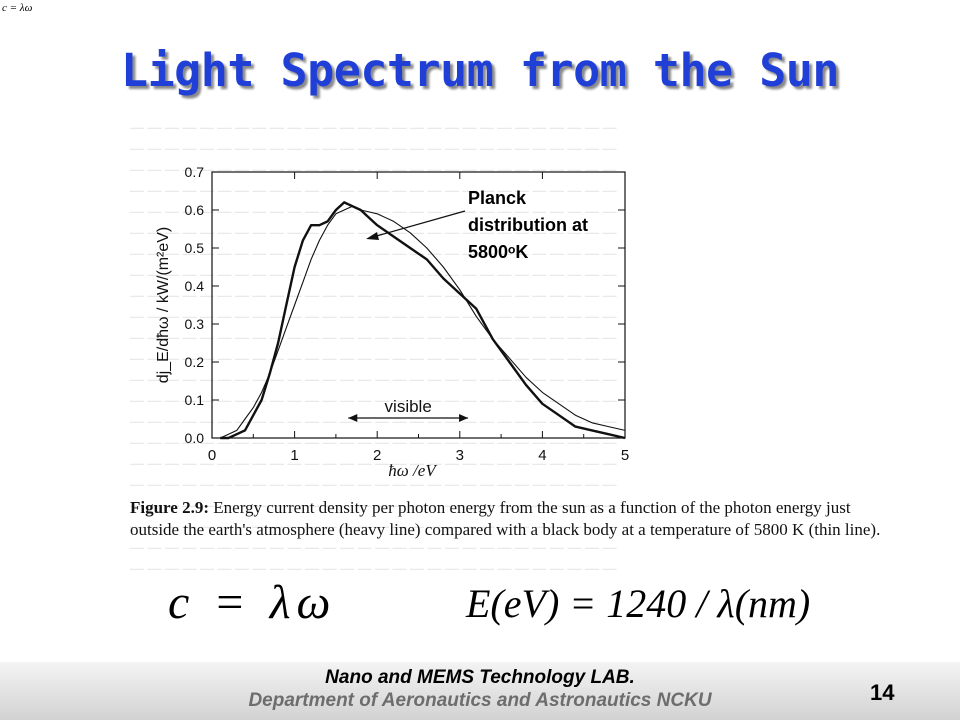 The width and height of the screenshot is (960, 720). I want to click on planck-annotation-arrowhead, so click(372, 236).